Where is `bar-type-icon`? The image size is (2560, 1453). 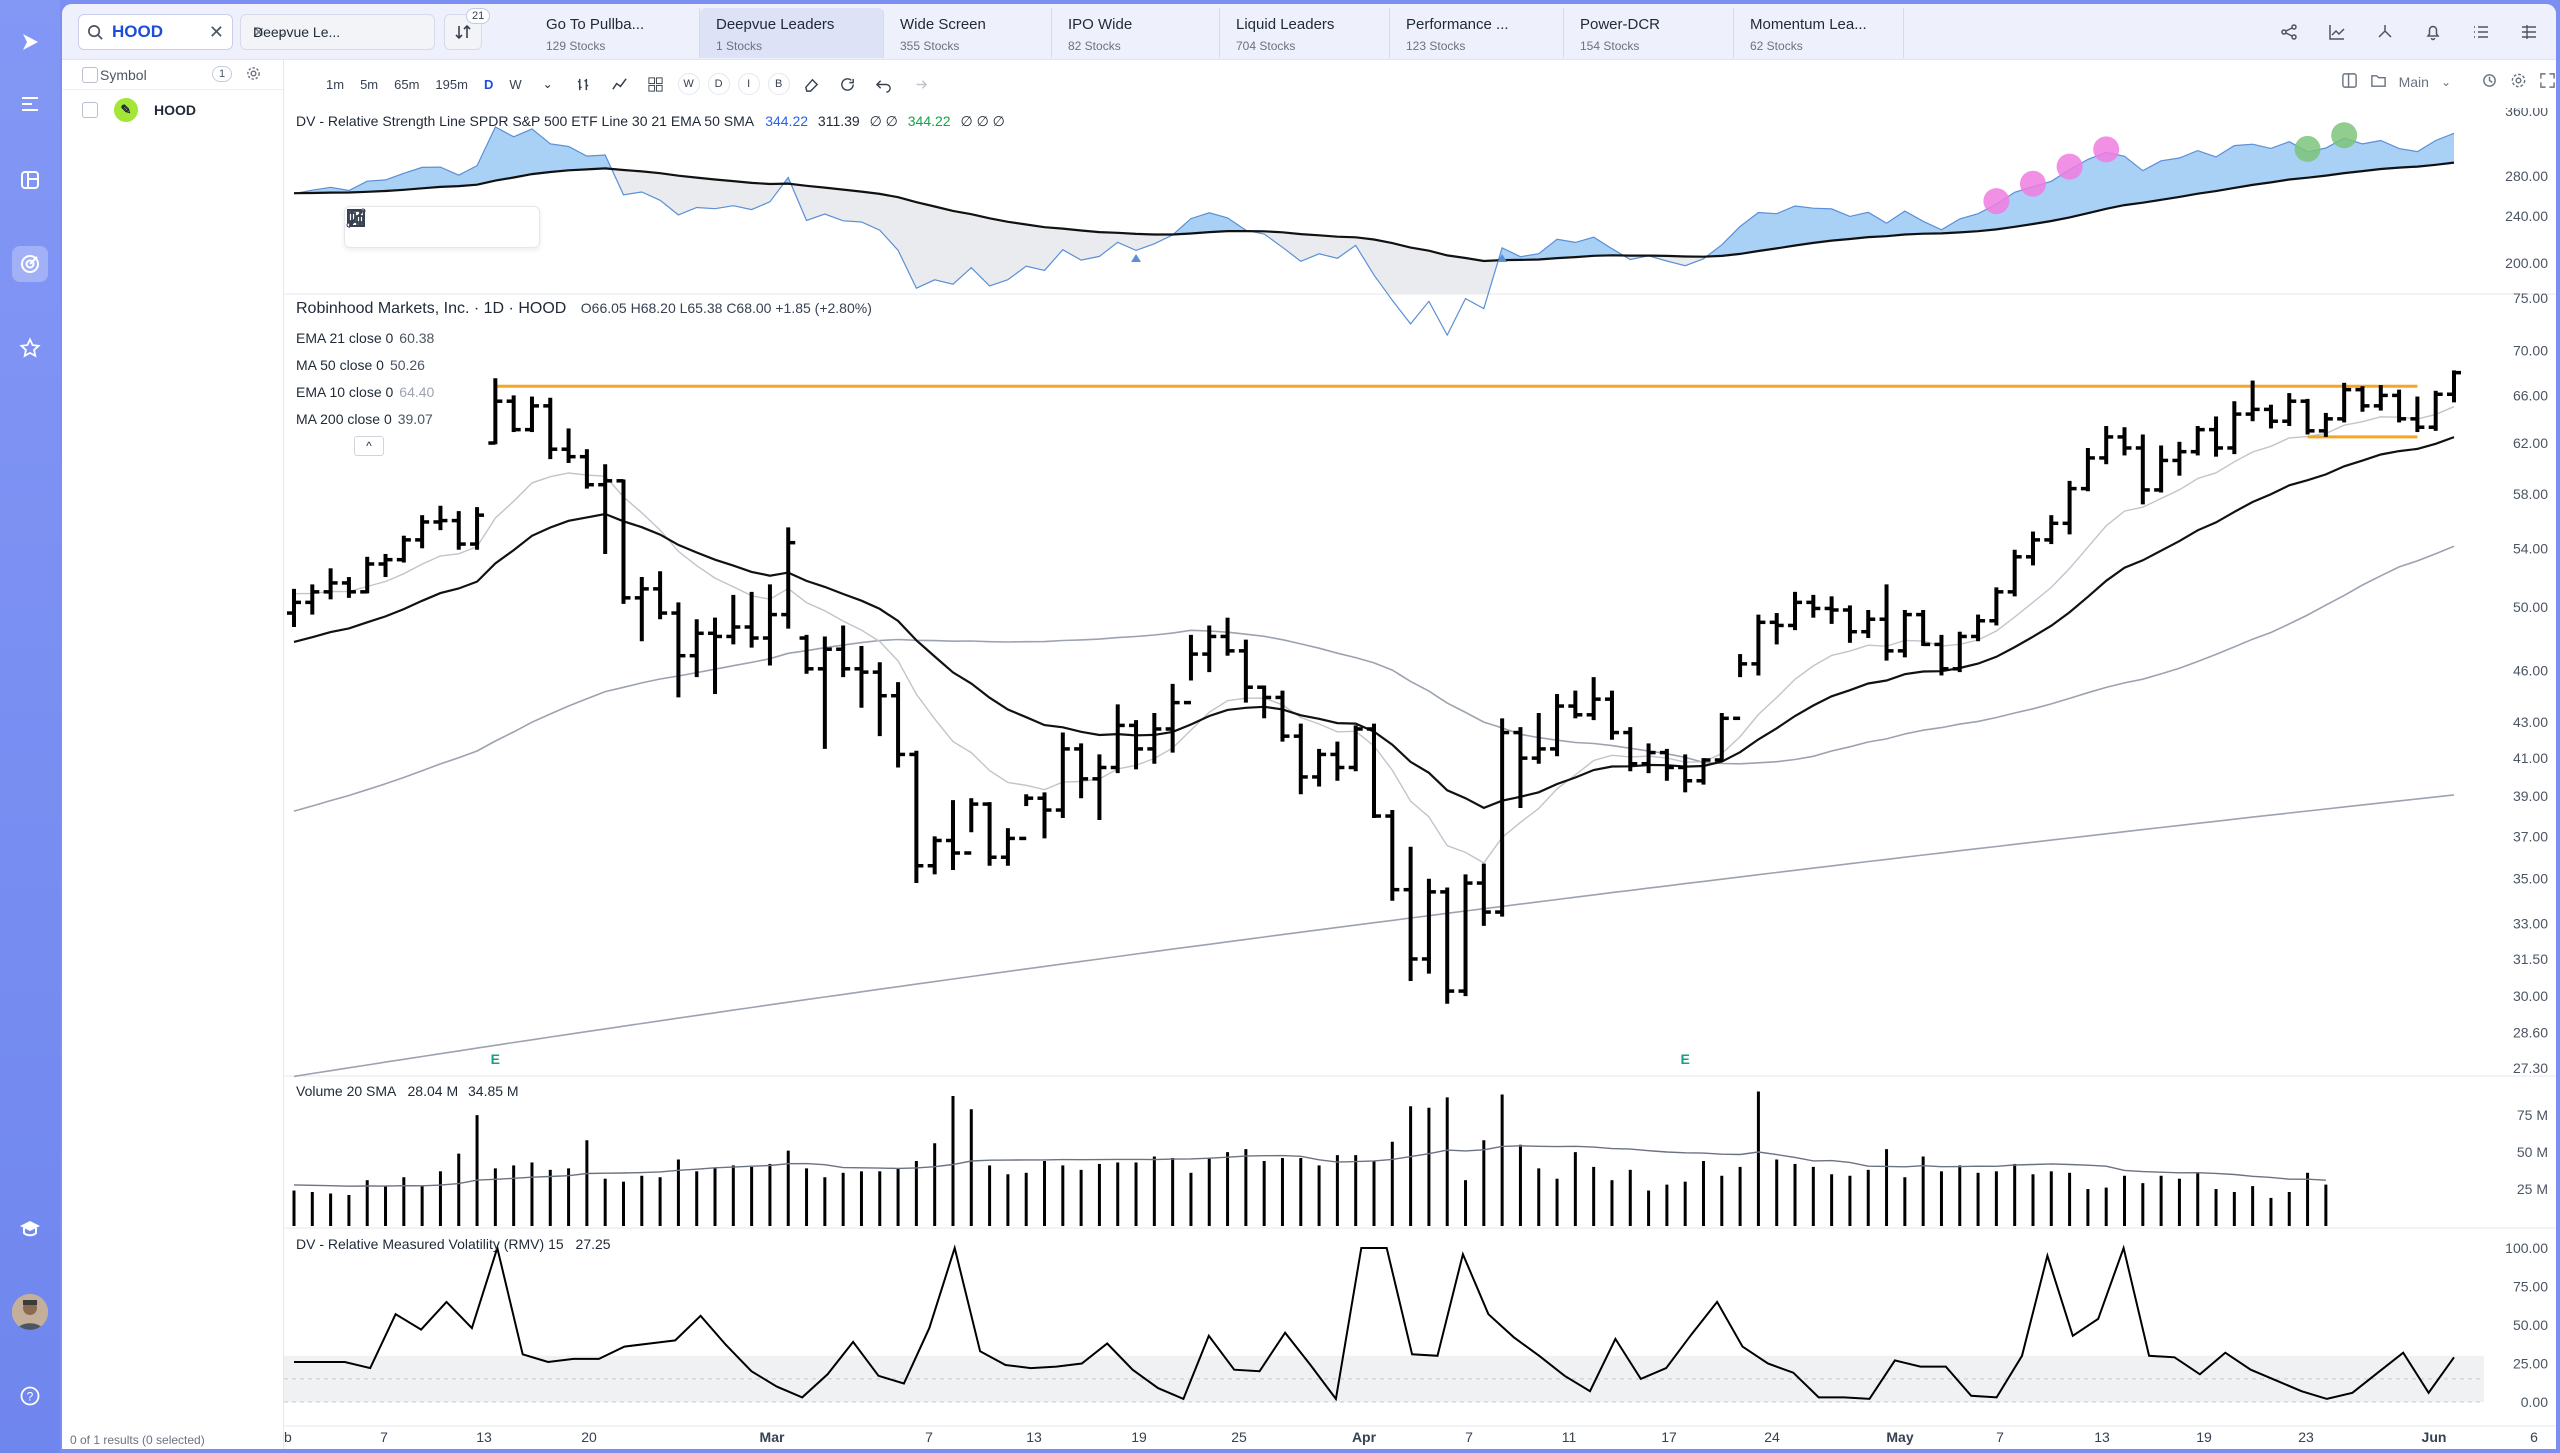 bar-type-icon is located at coordinates (584, 84).